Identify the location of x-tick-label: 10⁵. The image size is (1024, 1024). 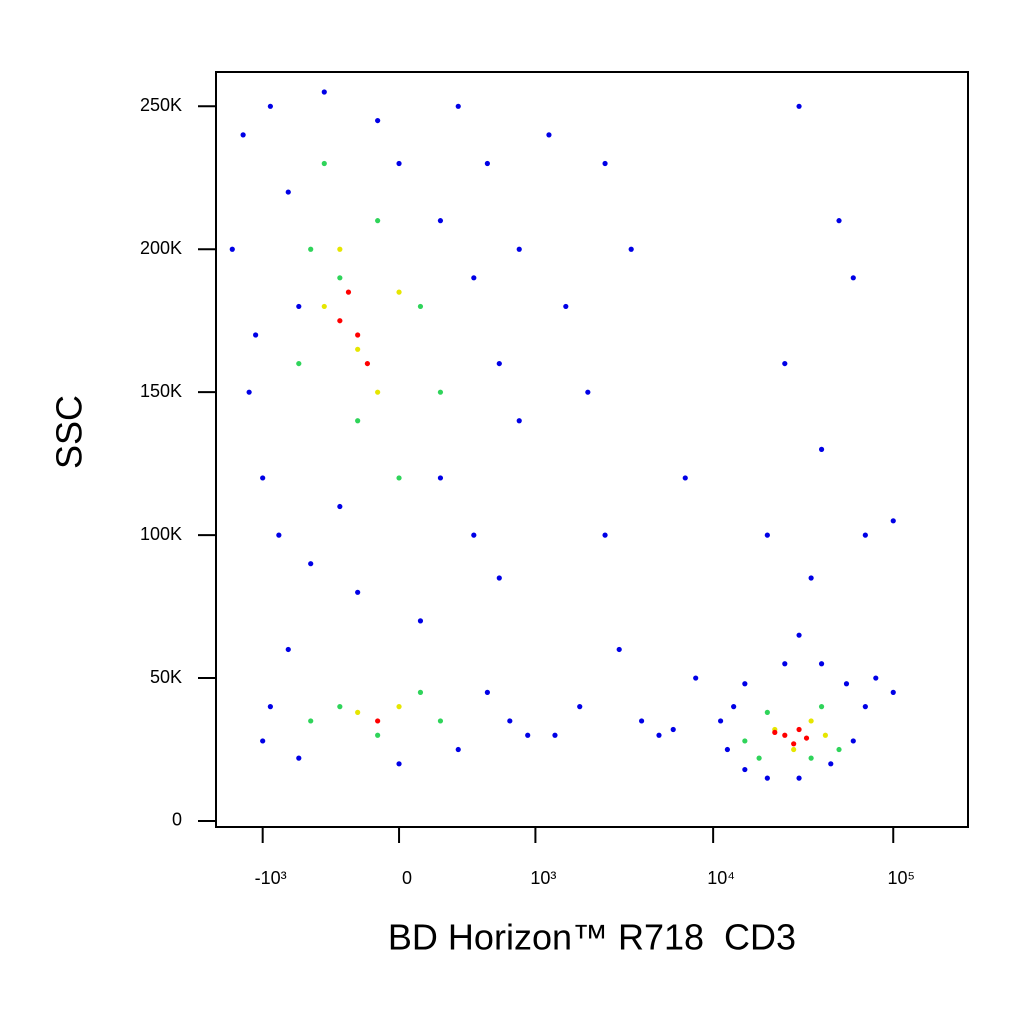
(901, 878).